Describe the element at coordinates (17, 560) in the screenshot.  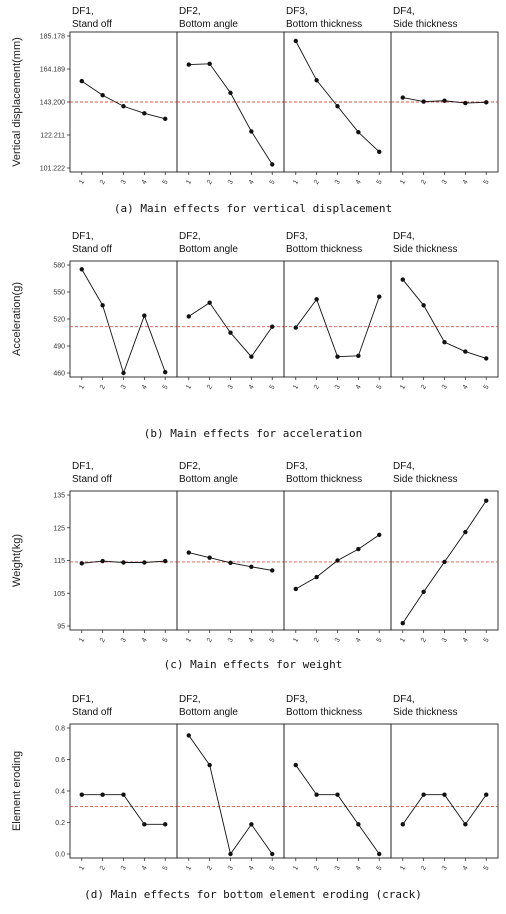
I see `y-axis-label: Weight(kg)` at that location.